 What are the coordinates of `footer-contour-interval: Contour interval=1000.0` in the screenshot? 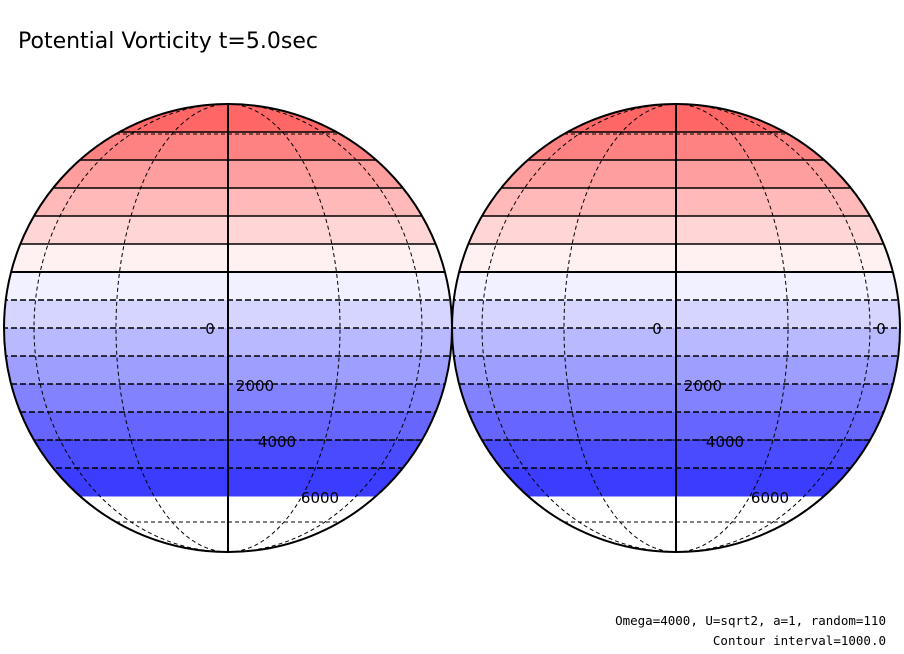 It's located at (799, 640).